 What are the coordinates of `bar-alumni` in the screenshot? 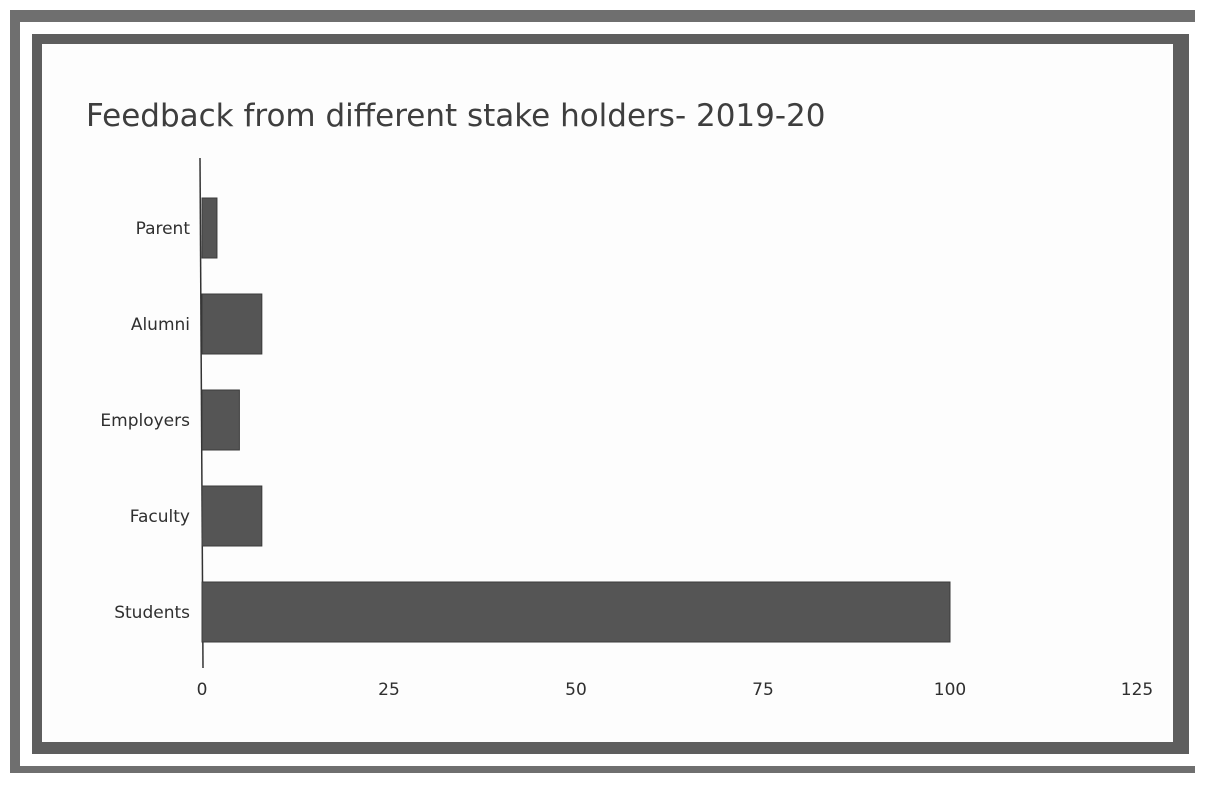 It's located at (232, 324).